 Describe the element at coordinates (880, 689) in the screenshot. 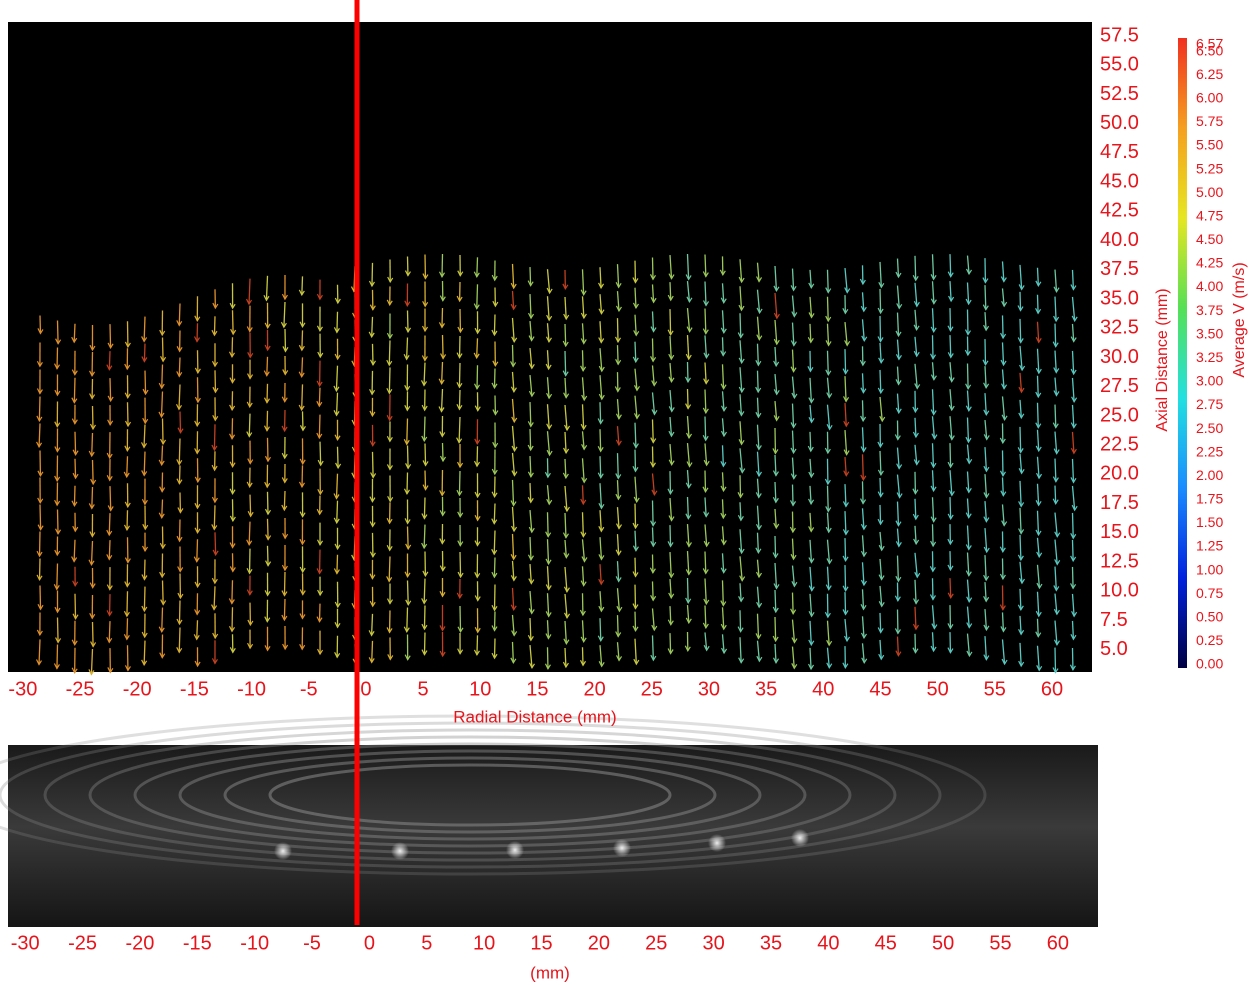

I see `x-tick-label: 45` at that location.